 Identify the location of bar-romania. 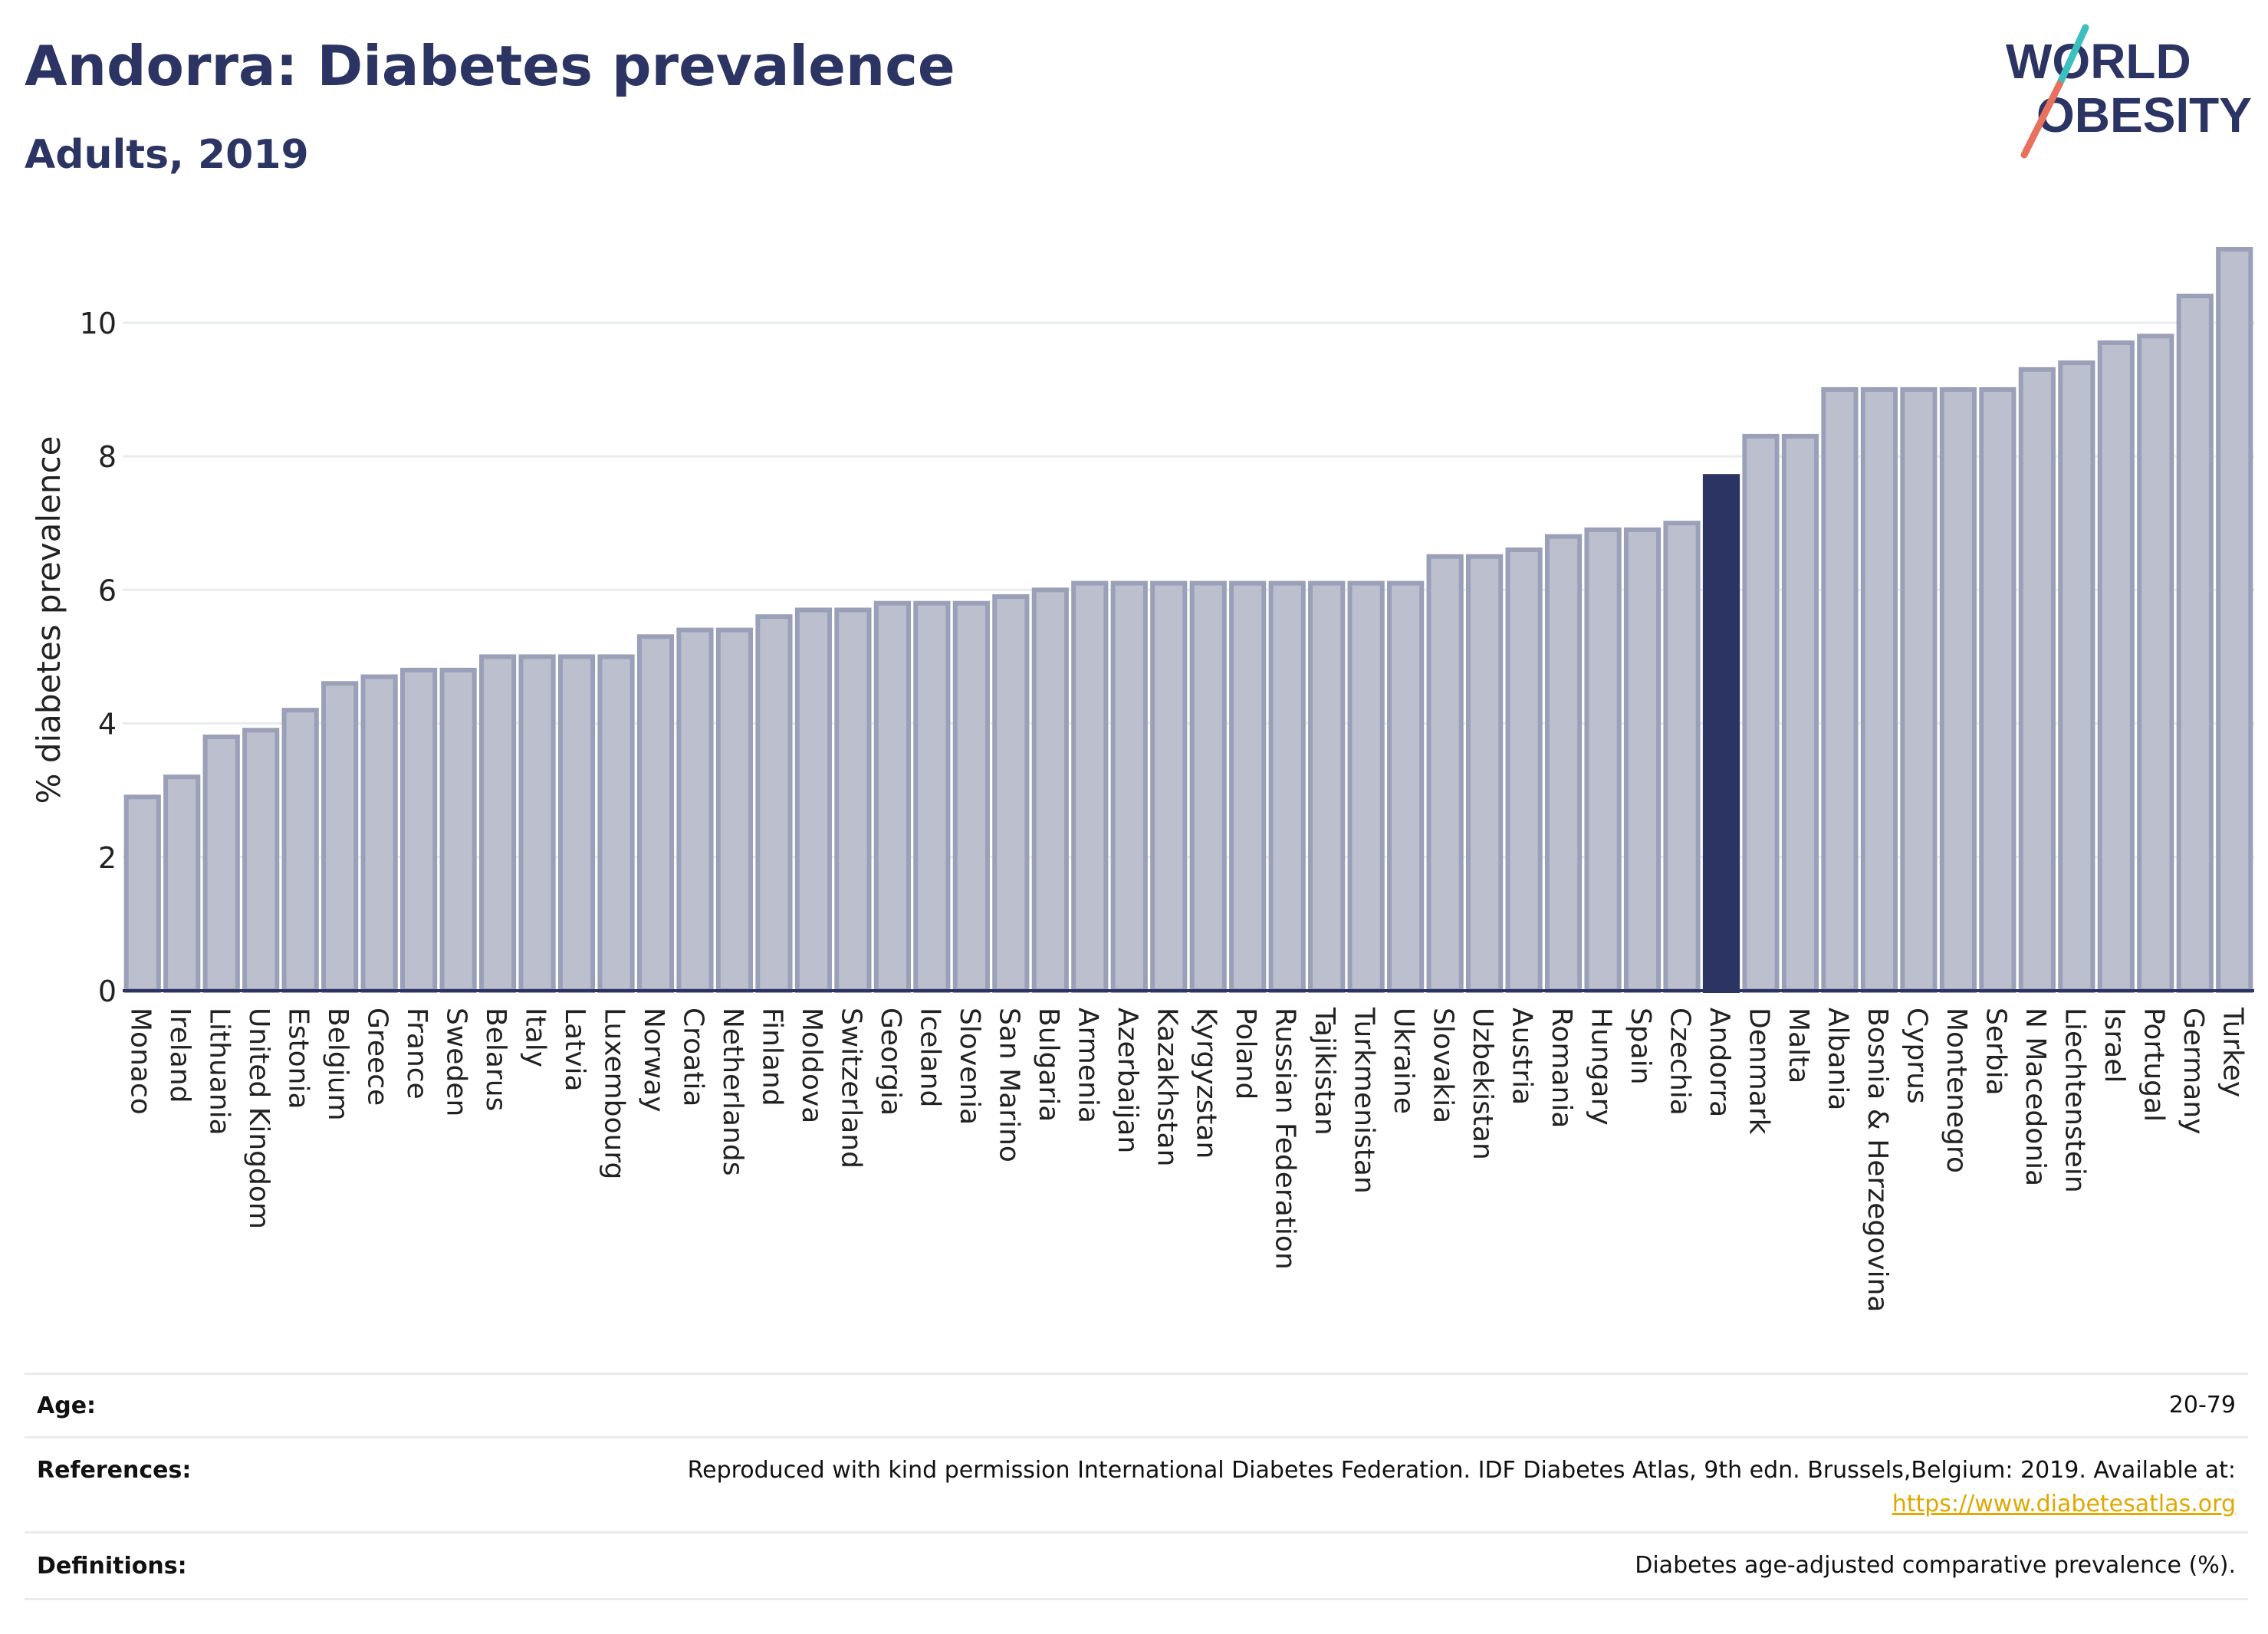
(1563, 764).